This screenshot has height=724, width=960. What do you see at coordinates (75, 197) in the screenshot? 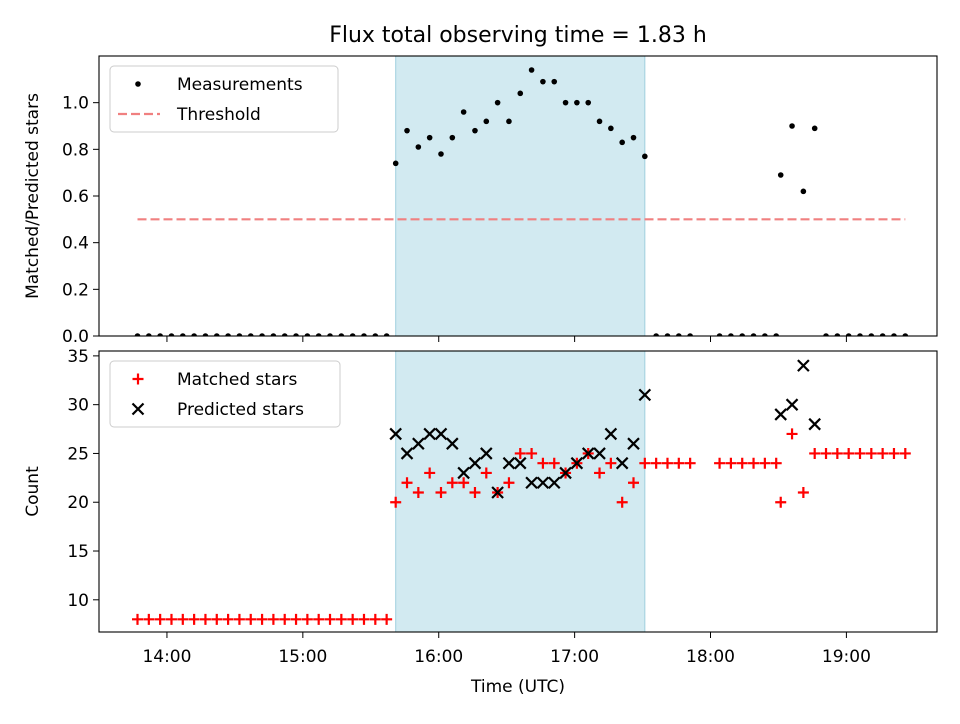
I see `y-tick-label: 0.6` at bounding box center [75, 197].